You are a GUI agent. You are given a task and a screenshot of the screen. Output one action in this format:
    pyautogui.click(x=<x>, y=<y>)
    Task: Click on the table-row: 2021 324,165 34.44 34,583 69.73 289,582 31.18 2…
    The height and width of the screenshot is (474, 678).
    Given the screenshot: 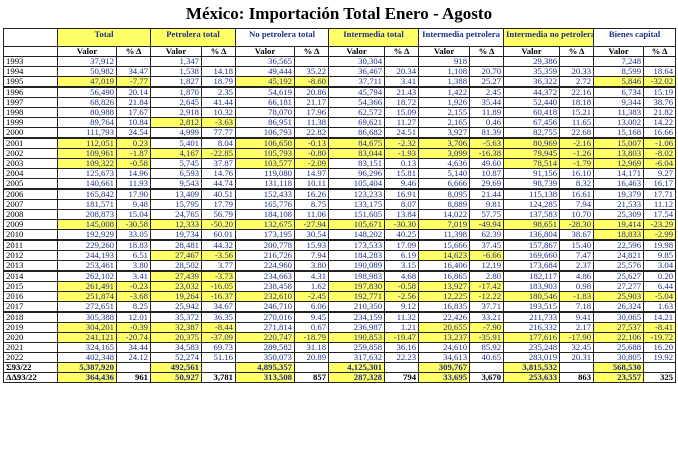 What is the action you would take?
    pyautogui.click(x=340, y=347)
    